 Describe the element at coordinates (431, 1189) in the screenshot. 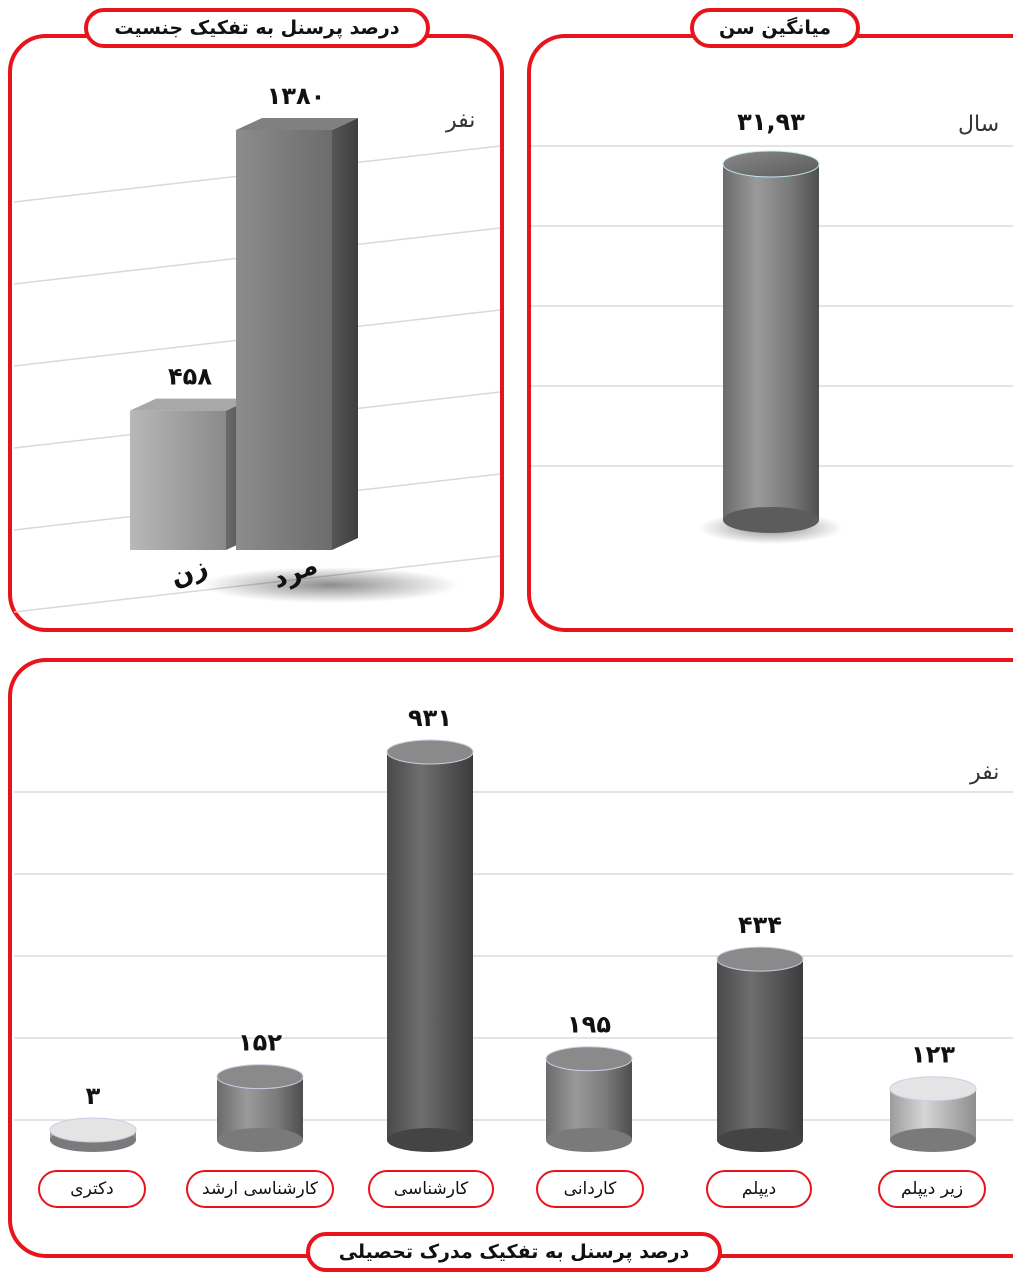

I see `category-label-bachelors: کارشناسی` at that location.